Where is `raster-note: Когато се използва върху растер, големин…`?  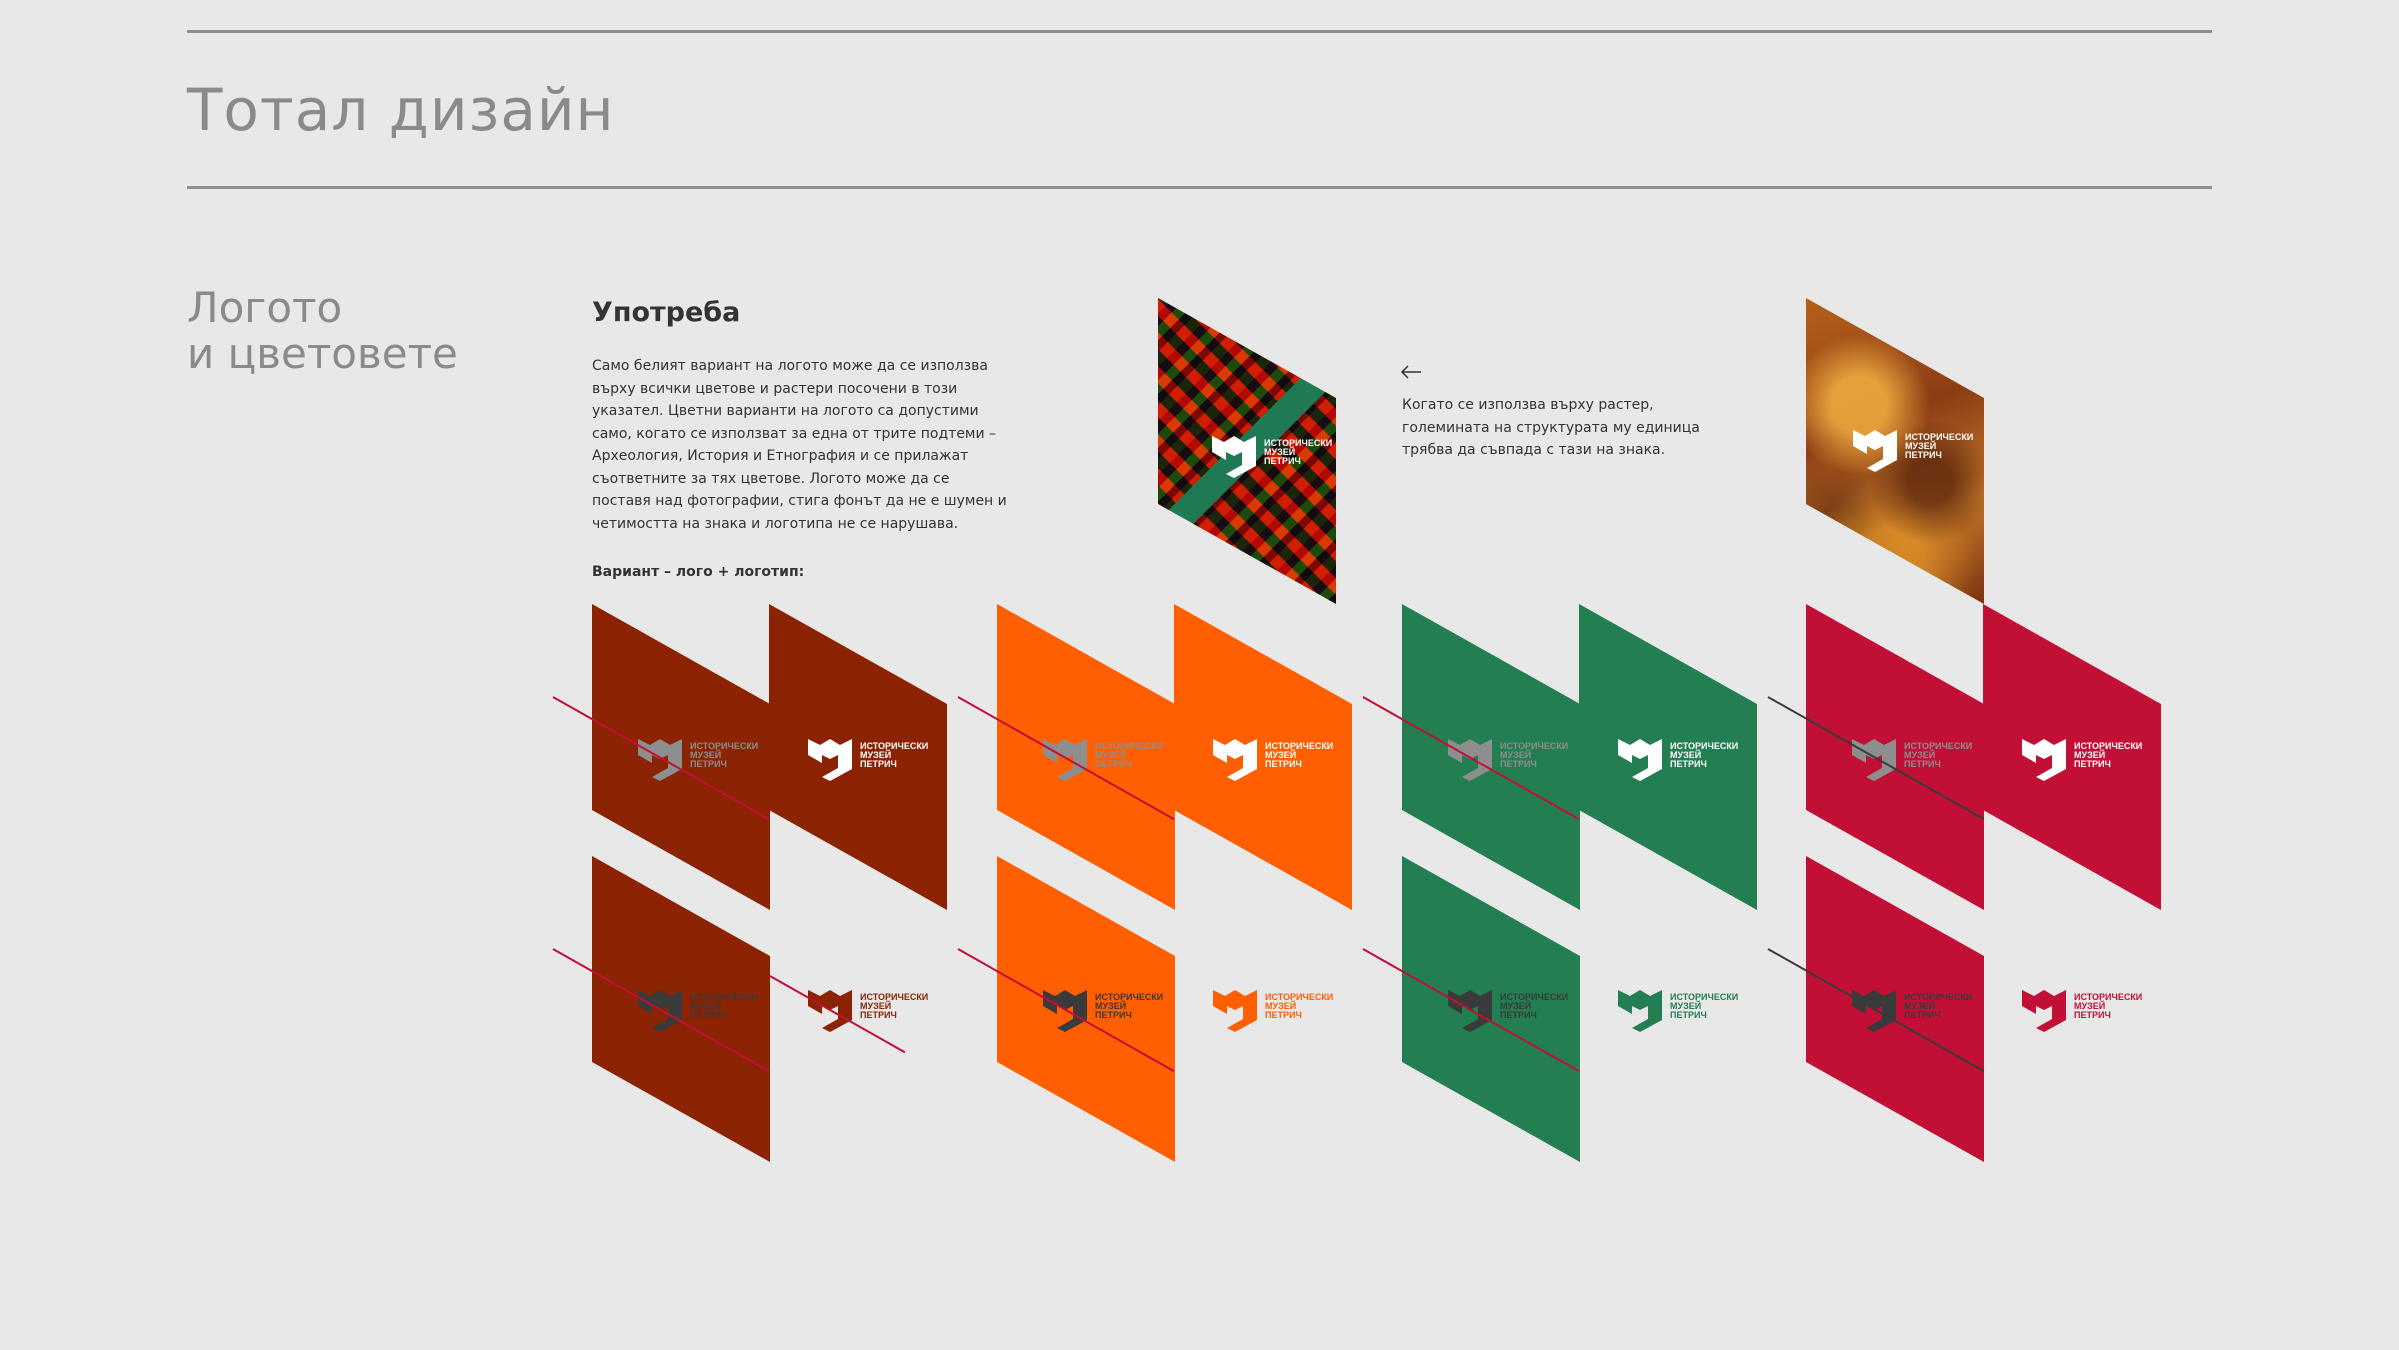 raster-note: Когато се използва върху растер, големин… is located at coordinates (1551, 427).